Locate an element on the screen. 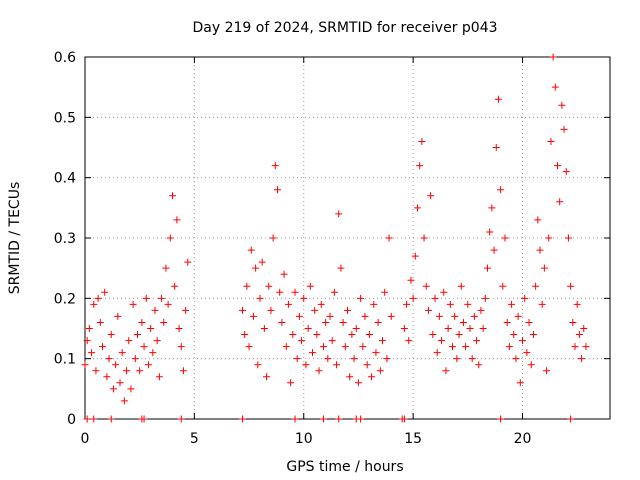 This screenshot has width=640, height=480. x-tick-label: 0 is located at coordinates (85, 439).